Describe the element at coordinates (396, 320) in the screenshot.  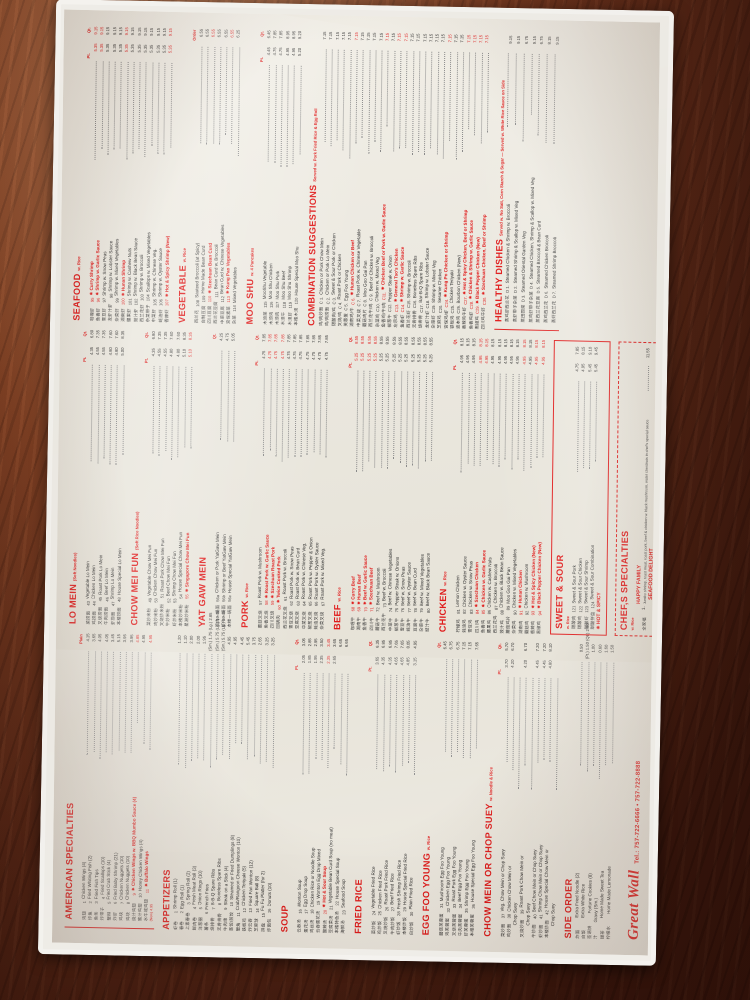
I see `item-chinese-name: 左宗鸡` at that location.